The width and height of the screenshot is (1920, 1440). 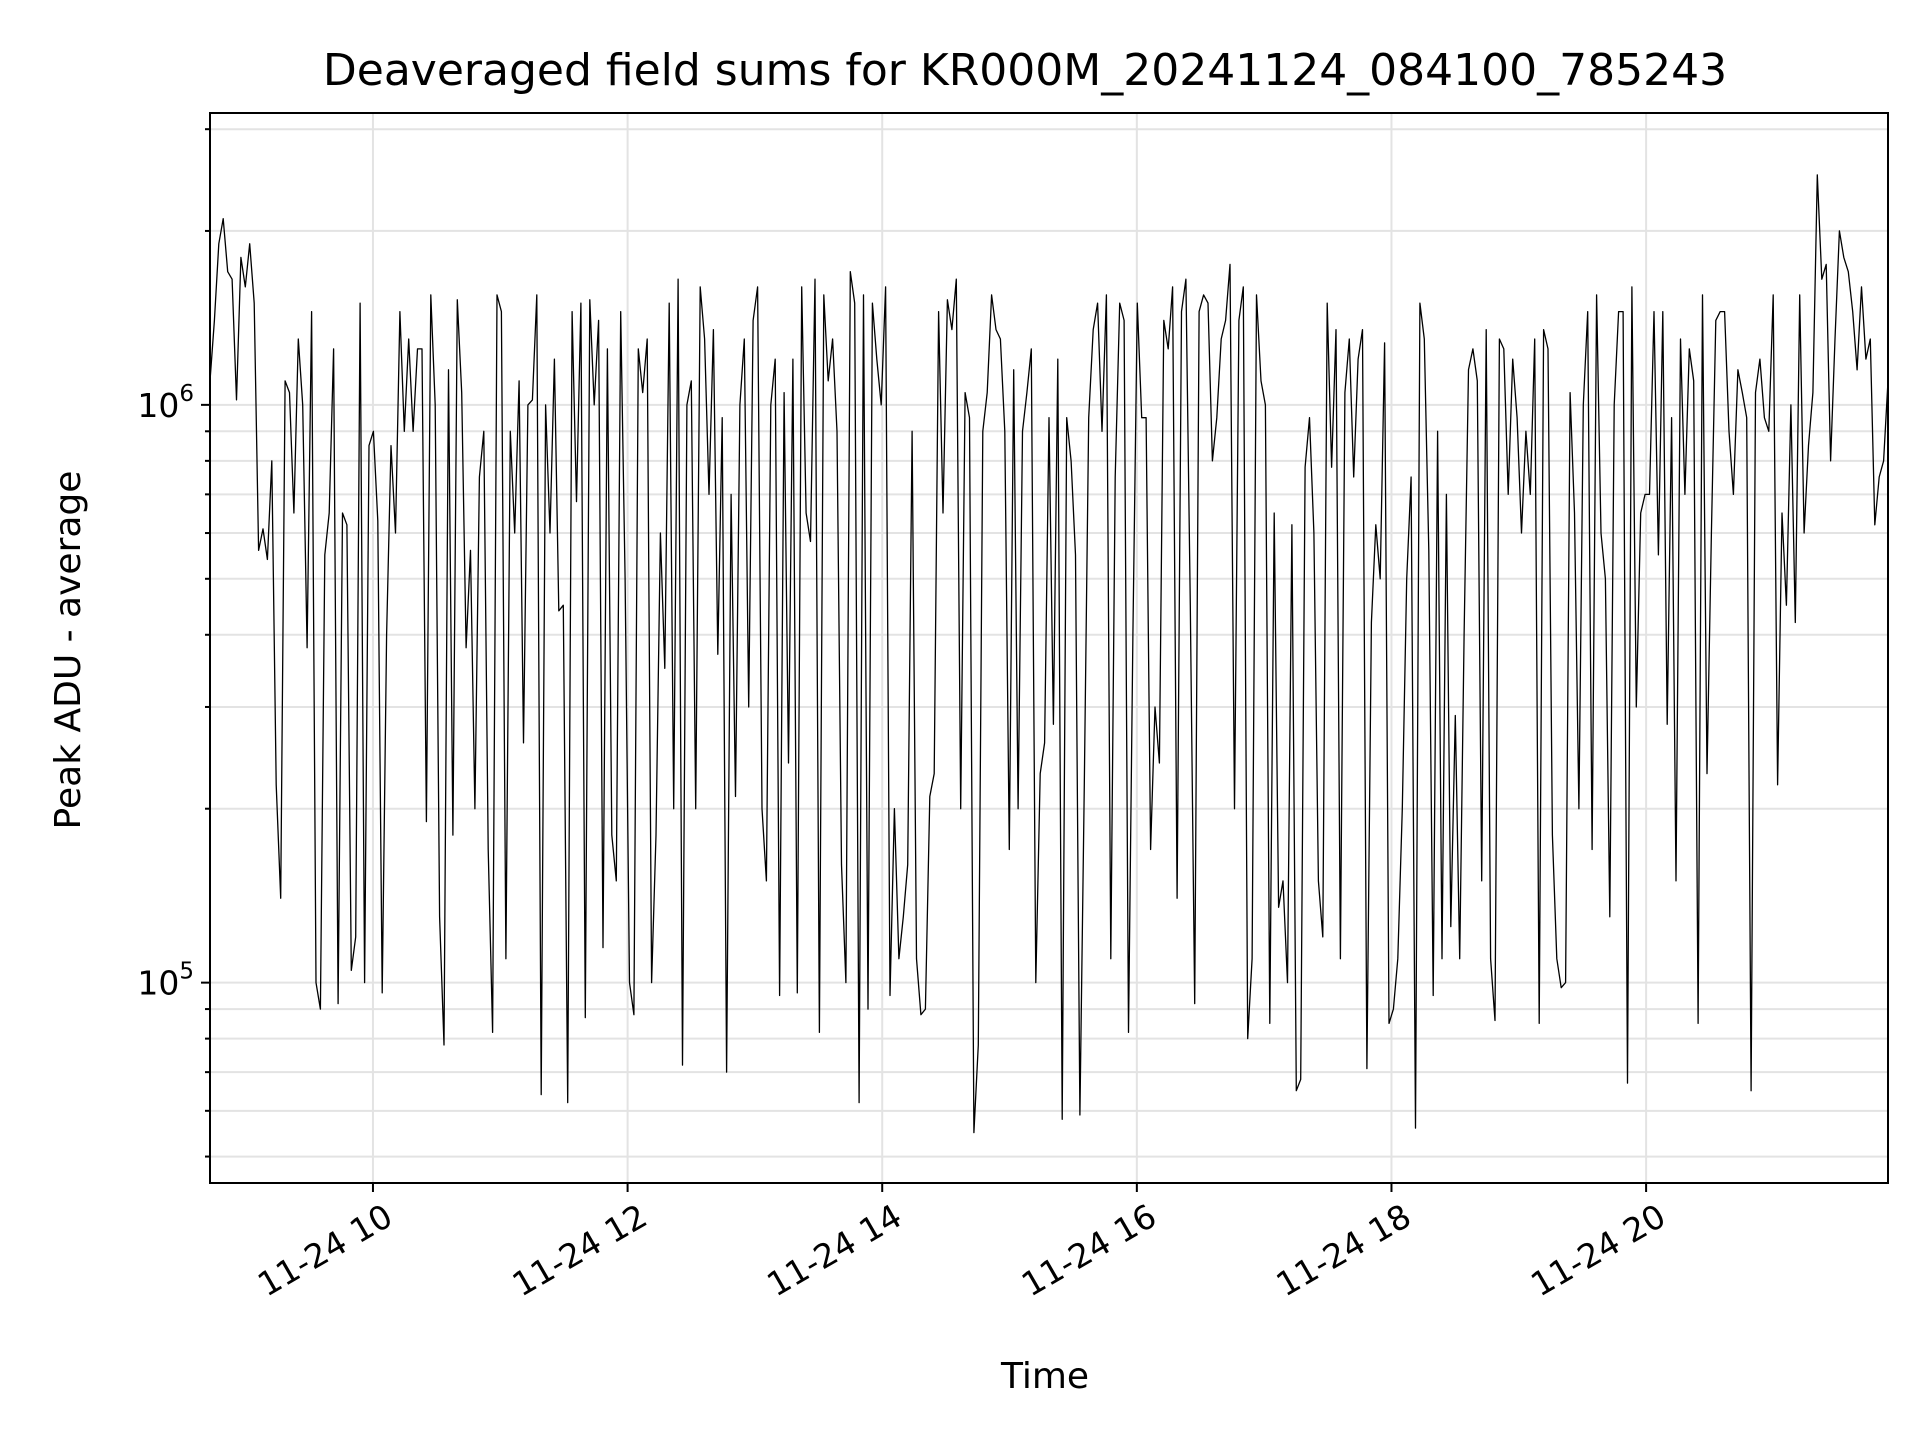 I want to click on x-axis-label: Time, so click(x=1044, y=1376).